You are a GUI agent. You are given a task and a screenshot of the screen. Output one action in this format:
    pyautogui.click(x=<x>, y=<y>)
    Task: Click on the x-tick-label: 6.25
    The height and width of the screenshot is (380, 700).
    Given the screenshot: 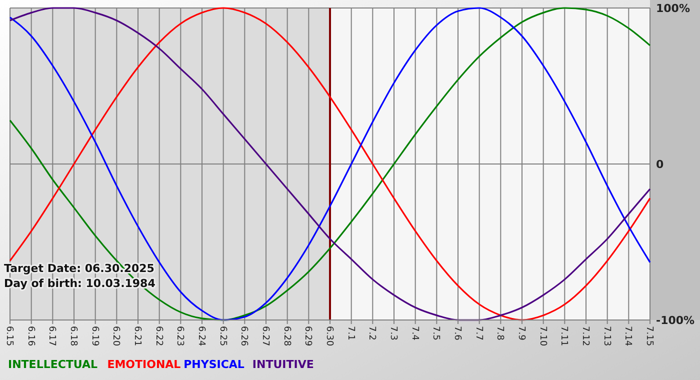 What is the action you would take?
    pyautogui.click(x=222, y=336)
    